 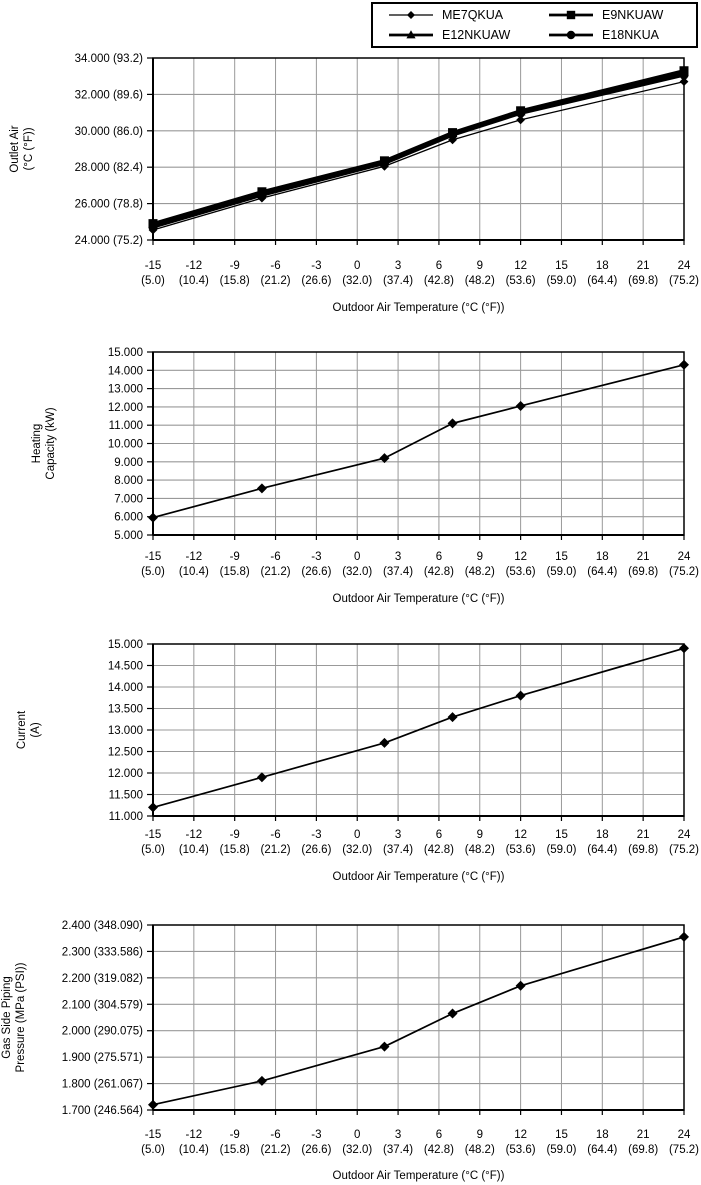 What do you see at coordinates (418, 242) in the screenshot?
I see `x-tick-marks` at bounding box center [418, 242].